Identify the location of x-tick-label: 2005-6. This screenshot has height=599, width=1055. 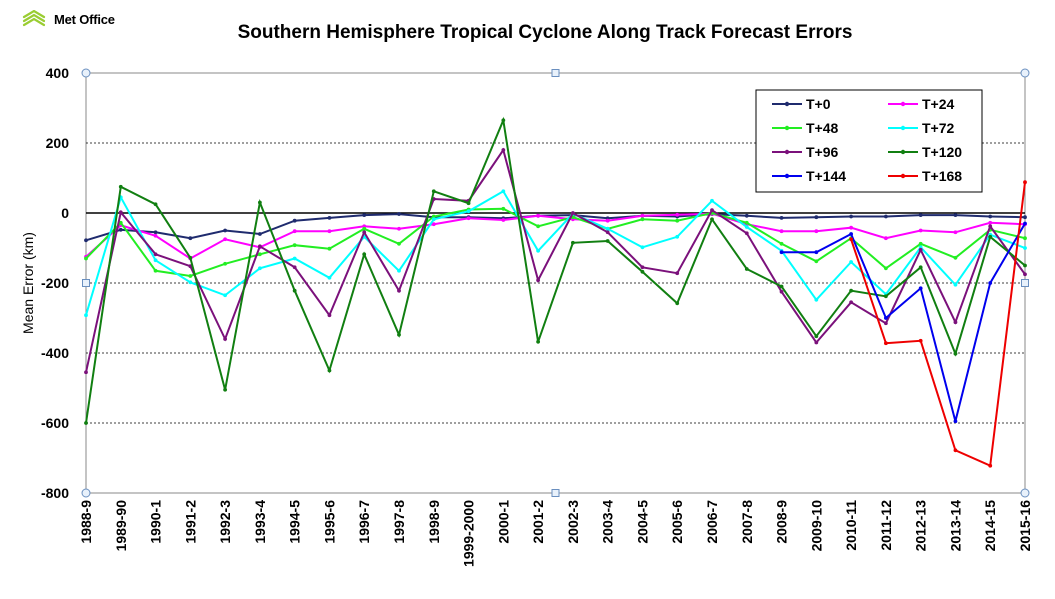
(677, 522).